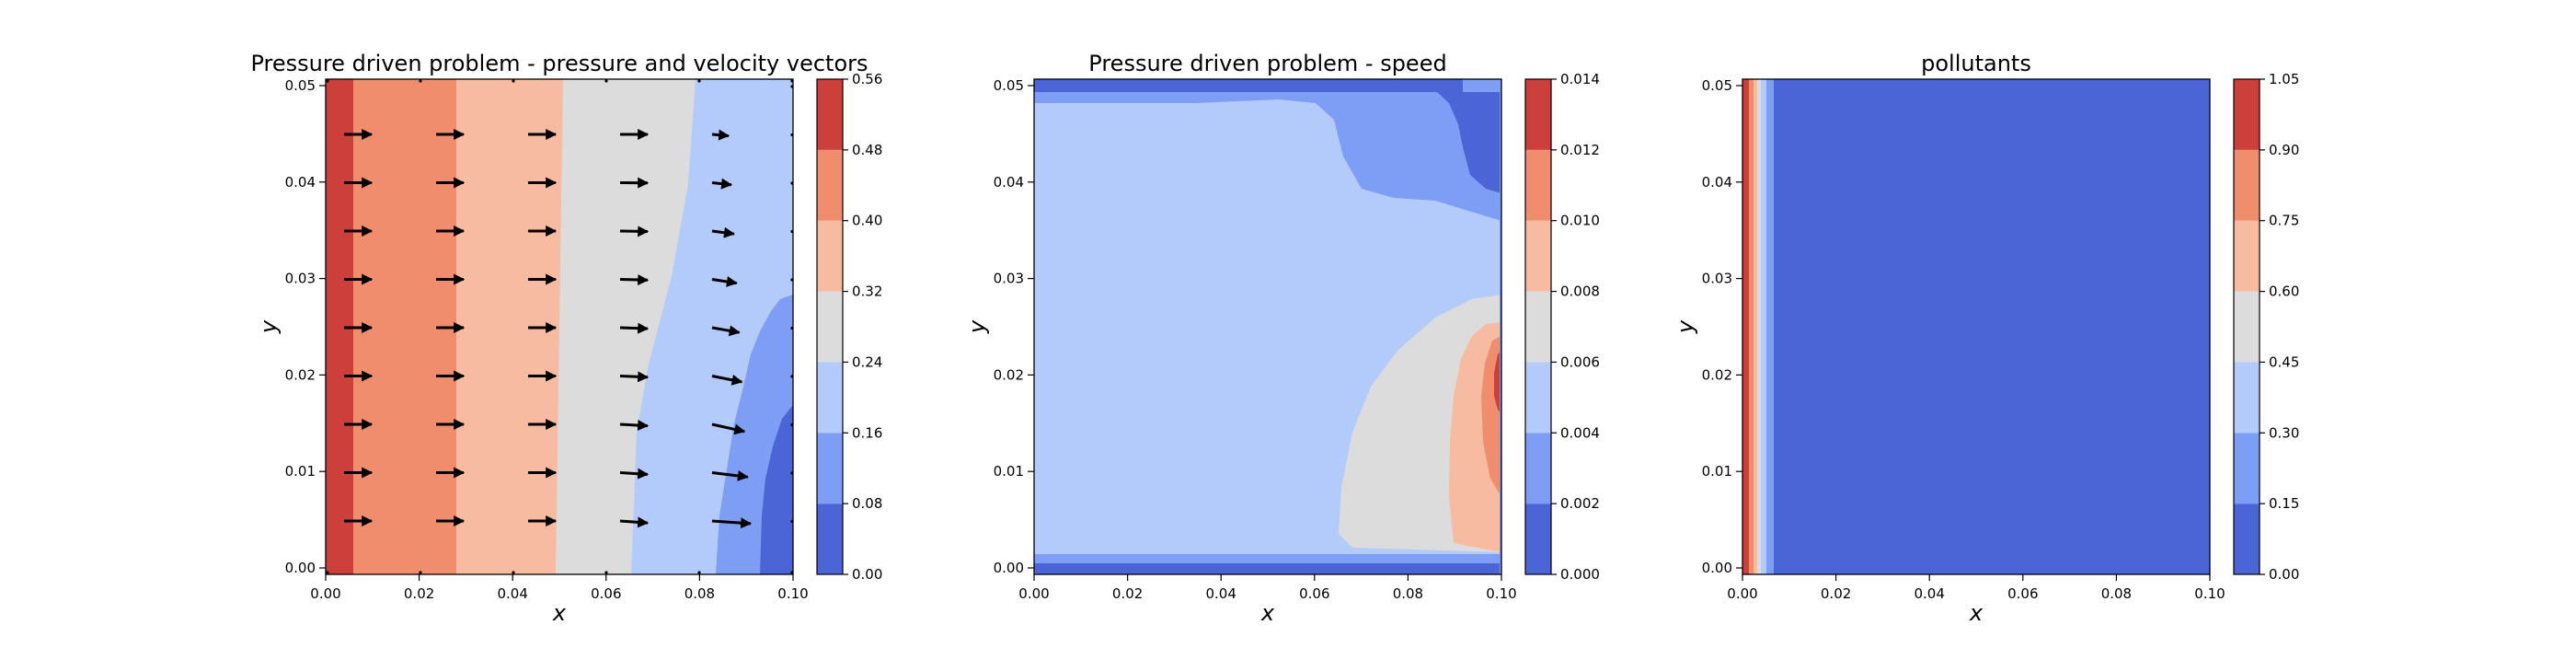 The image size is (2576, 648). I want to click on colorbar-tick-label: 0.004, so click(1580, 432).